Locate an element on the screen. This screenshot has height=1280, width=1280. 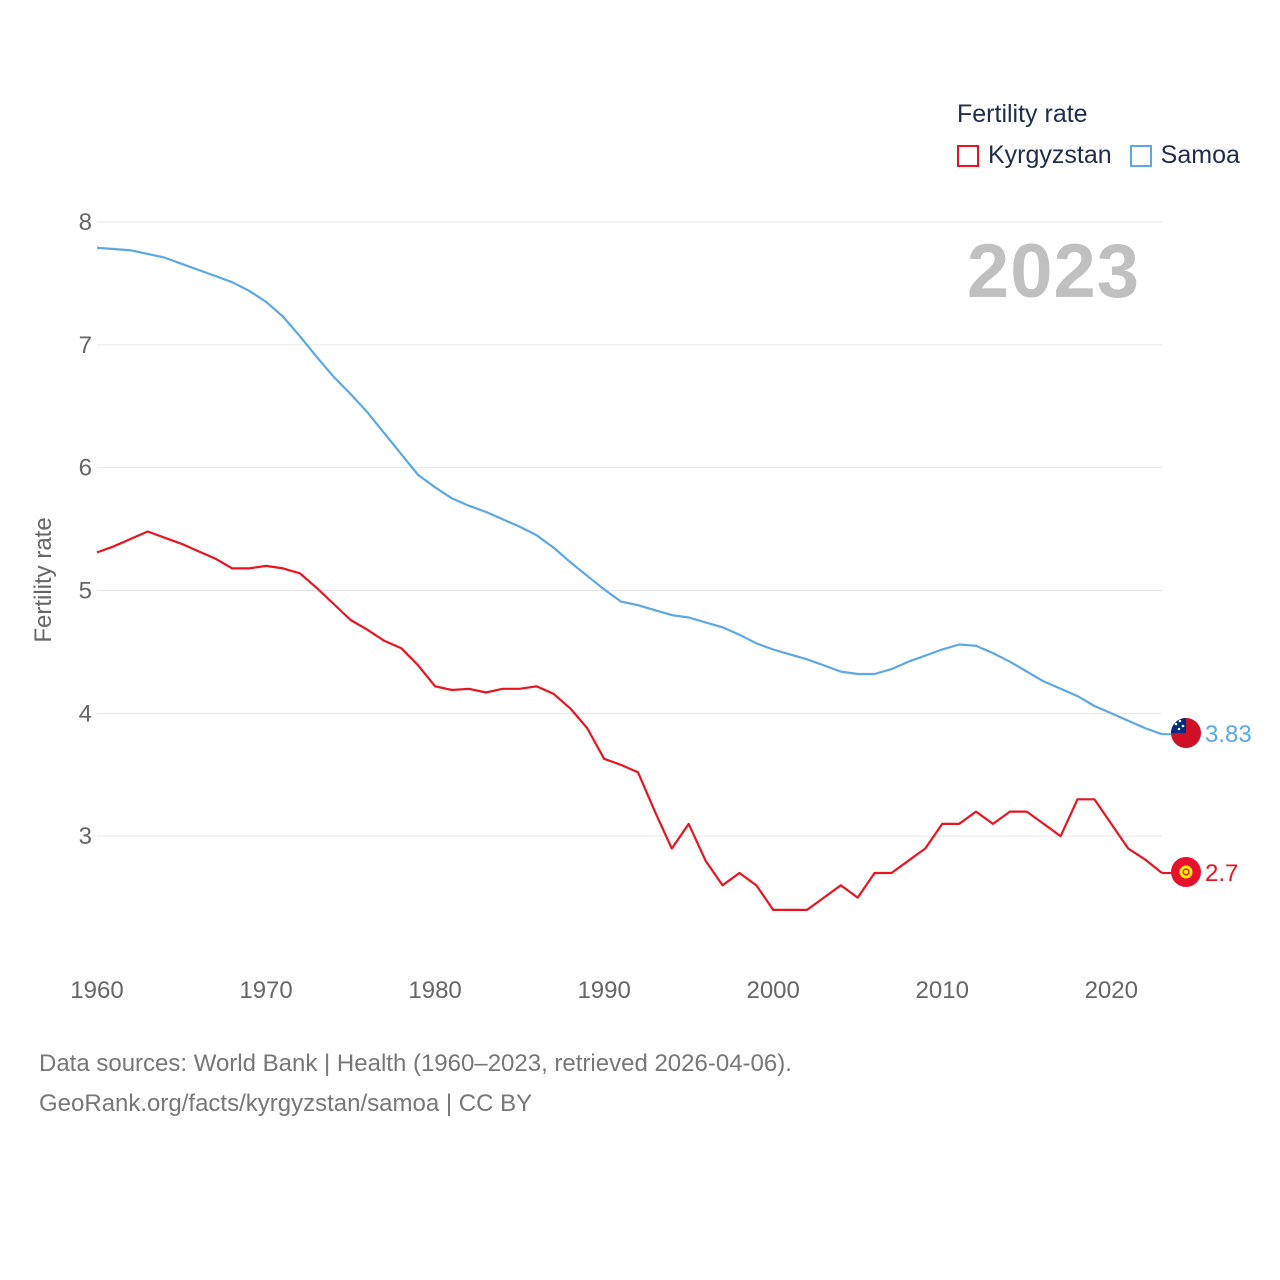
kyrgyzstan-flag-icon is located at coordinates (1186, 872).